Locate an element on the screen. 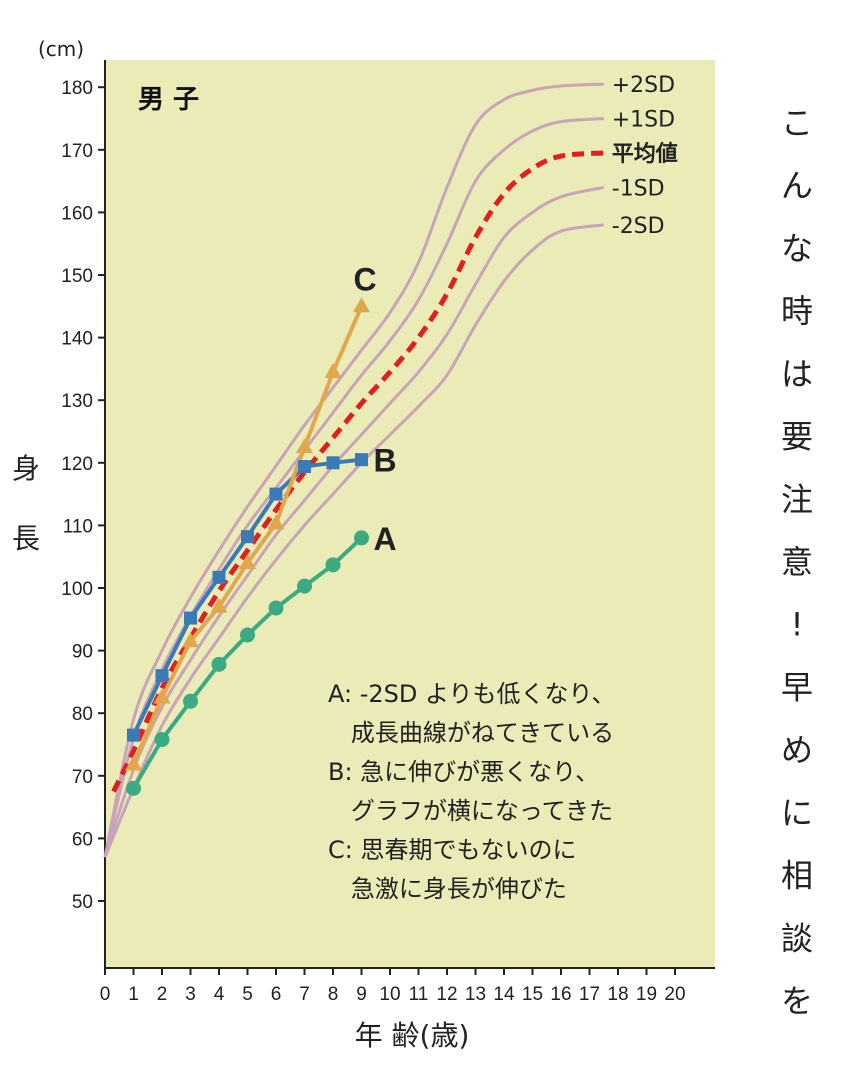 The height and width of the screenshot is (1066, 851). x-tick-label: 4 is located at coordinates (219, 994).